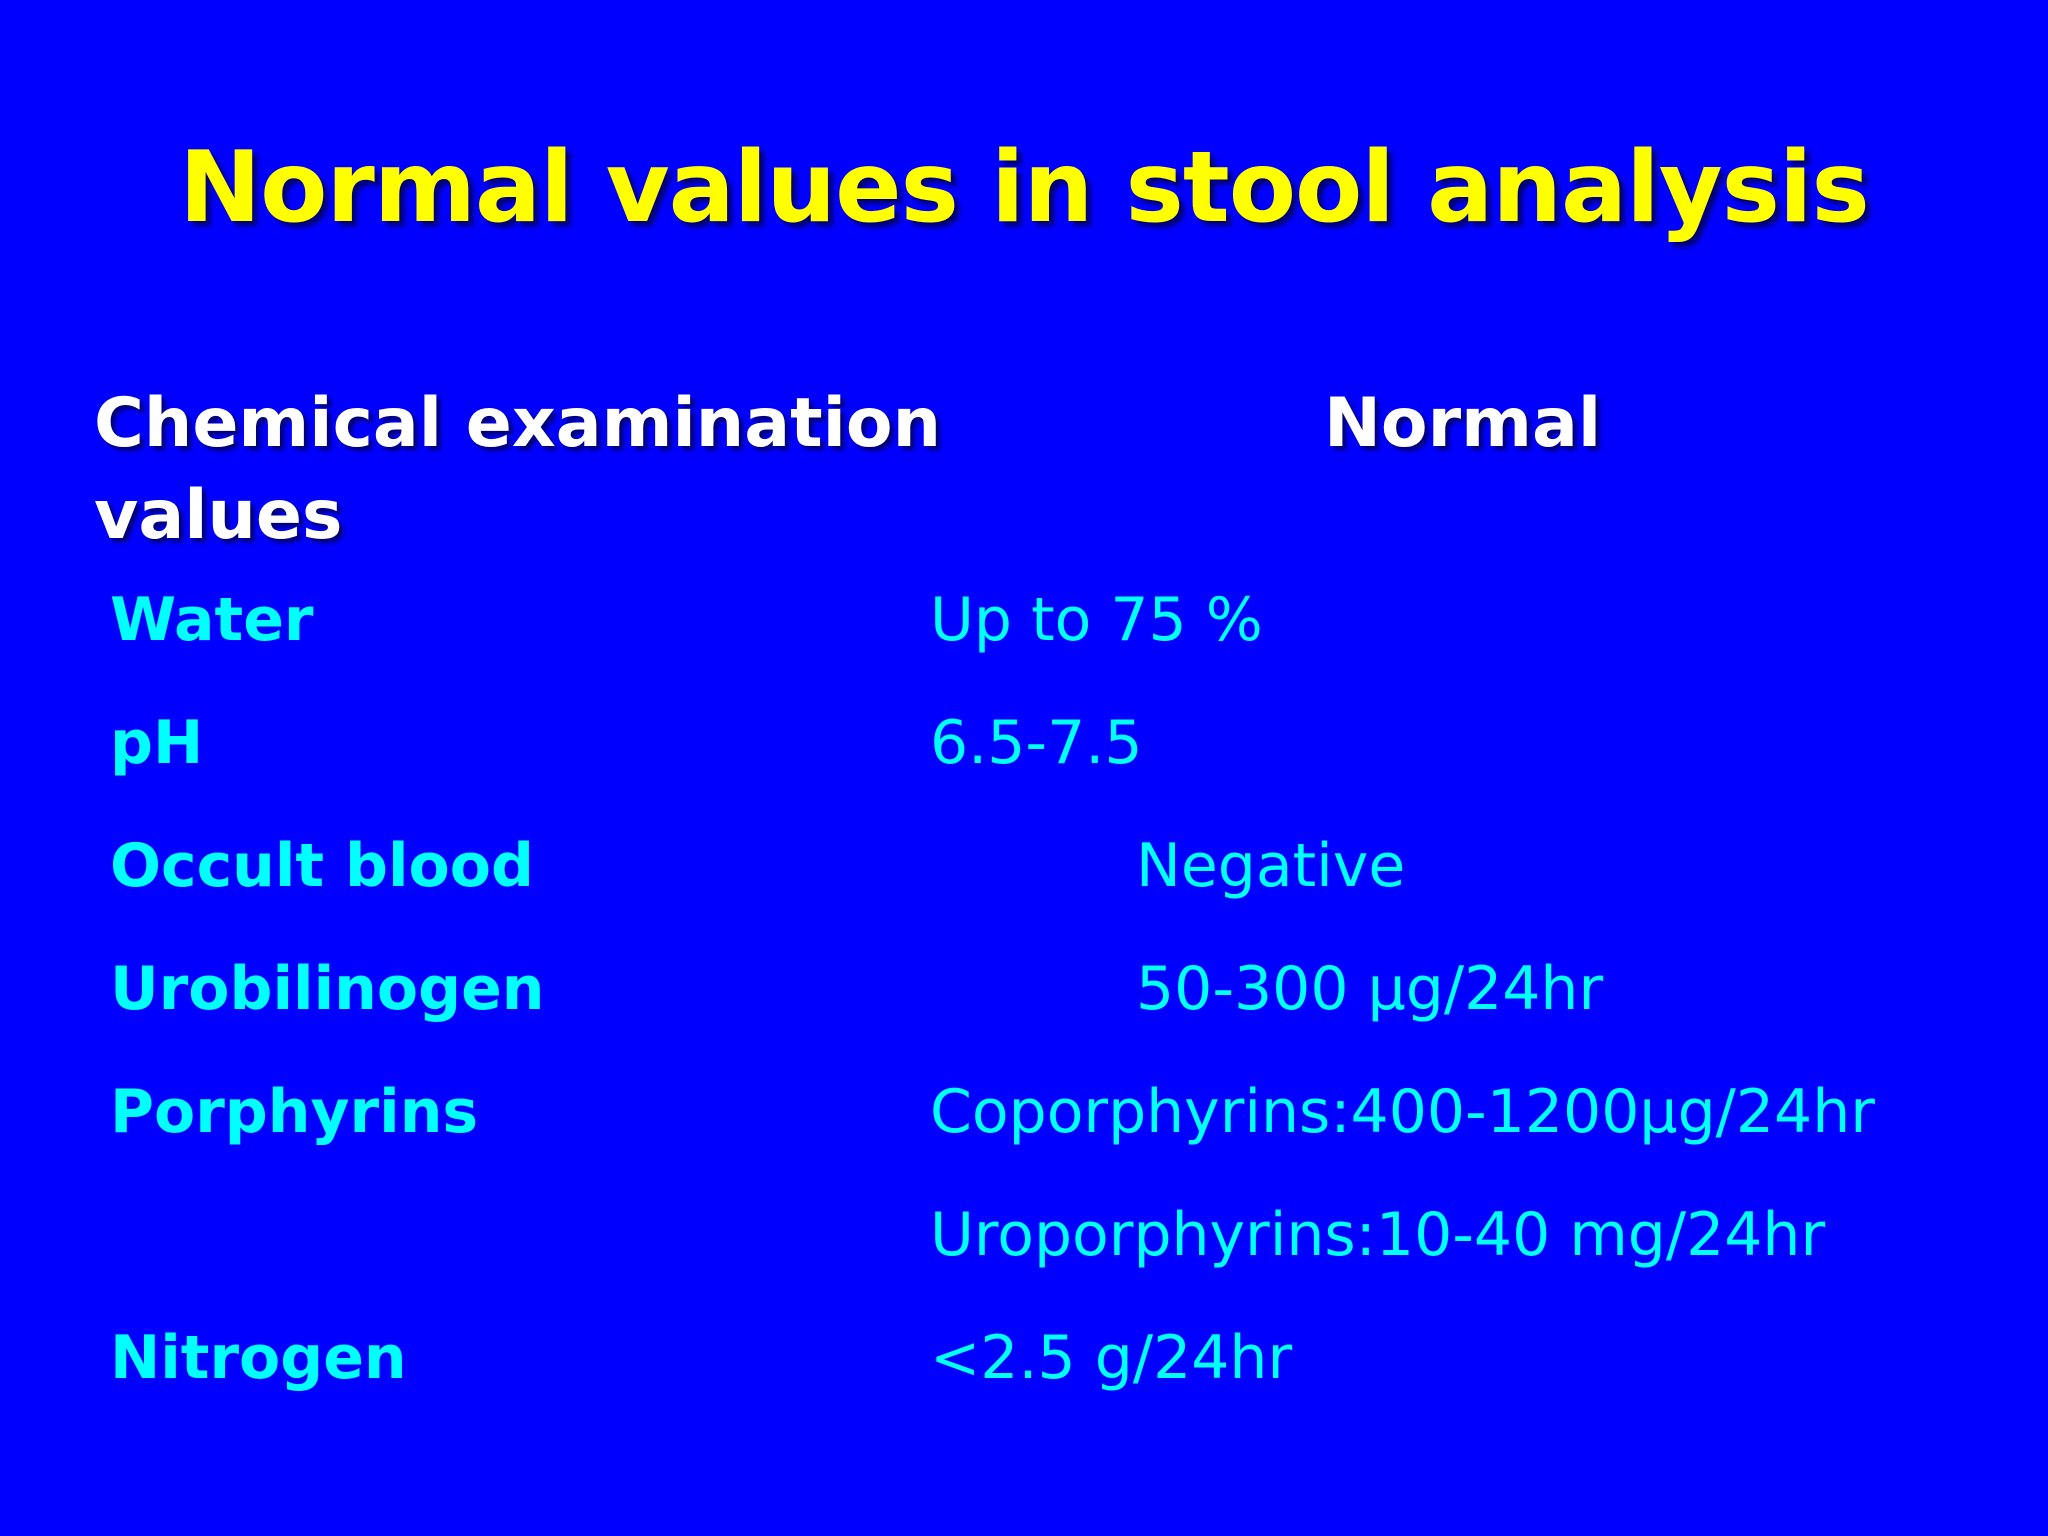  Describe the element at coordinates (1096, 620) in the screenshot. I see `row-value-water: Up to 75 %` at that location.